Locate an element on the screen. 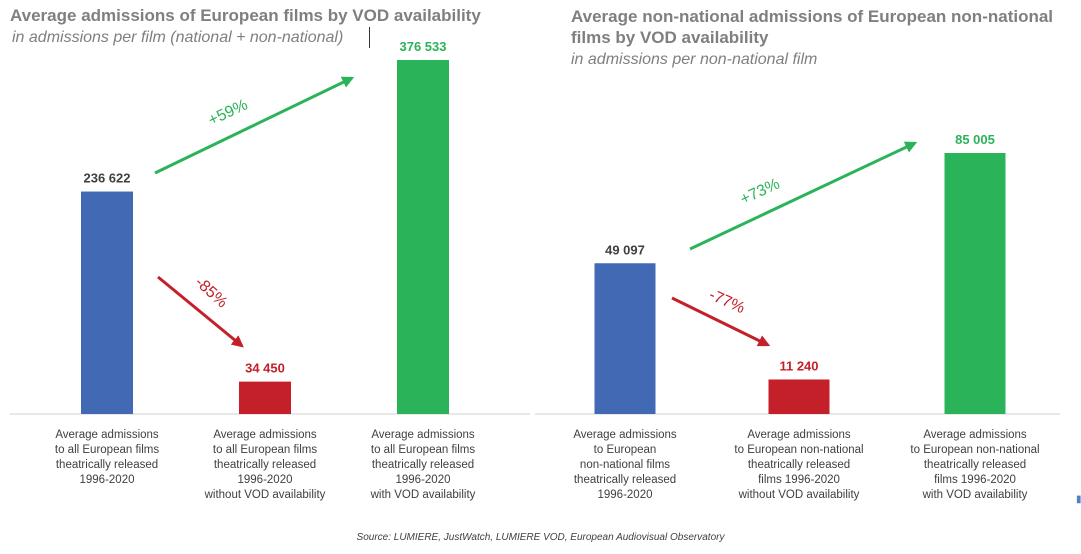 The height and width of the screenshot is (554, 1081). right-chart-subtitle: in admissions per non-national film is located at coordinates (694, 59).